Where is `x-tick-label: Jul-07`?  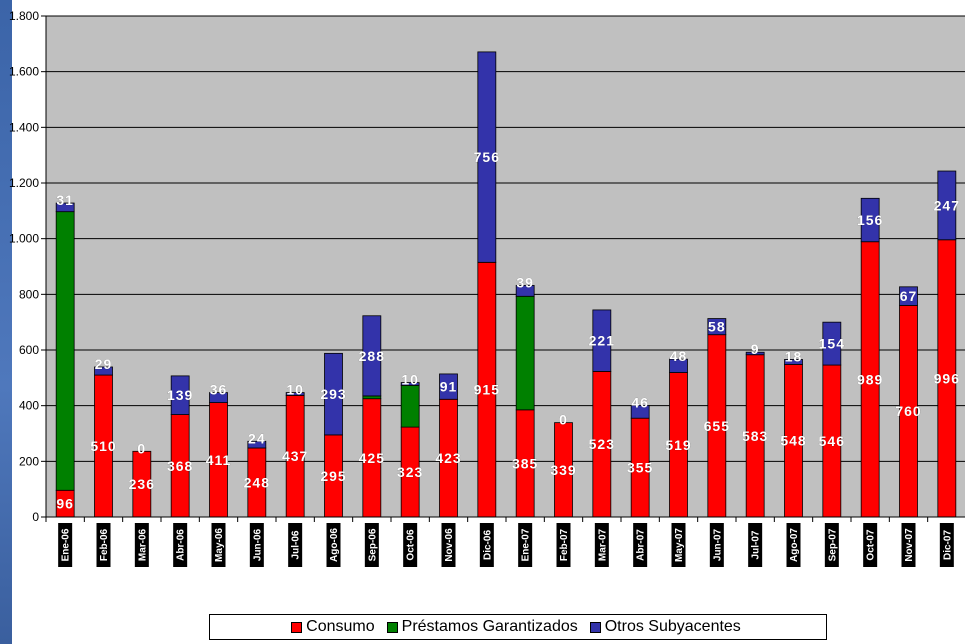
x-tick-label: Jul-07 is located at coordinates (756, 544).